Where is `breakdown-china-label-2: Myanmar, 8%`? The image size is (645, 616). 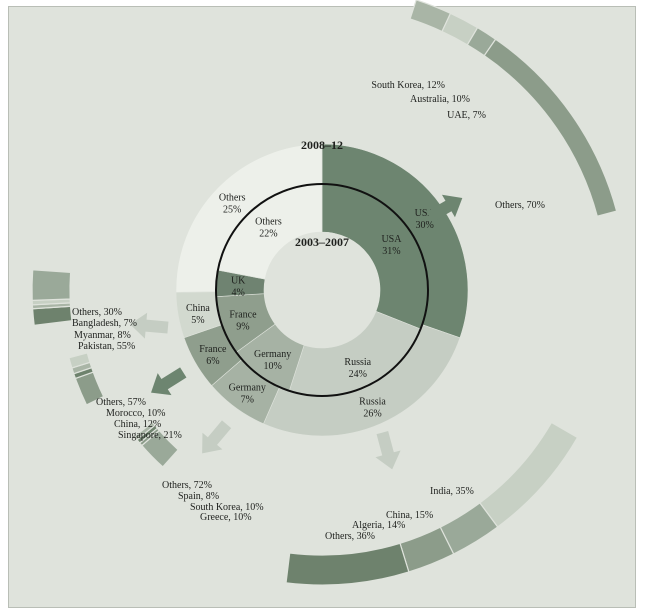
breakdown-china-label-2: Myanmar, 8% is located at coordinates (102, 335).